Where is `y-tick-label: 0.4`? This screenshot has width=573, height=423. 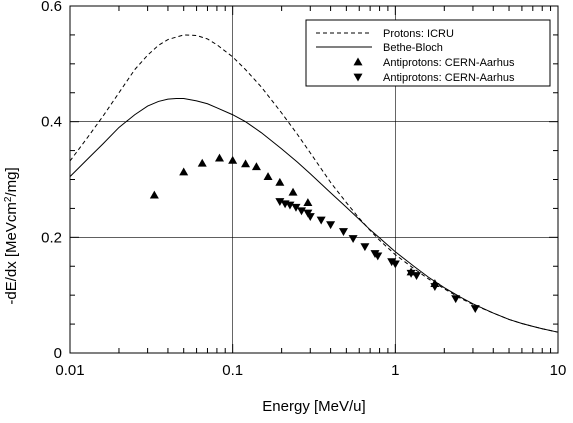
y-tick-label: 0.4 is located at coordinates (51, 122).